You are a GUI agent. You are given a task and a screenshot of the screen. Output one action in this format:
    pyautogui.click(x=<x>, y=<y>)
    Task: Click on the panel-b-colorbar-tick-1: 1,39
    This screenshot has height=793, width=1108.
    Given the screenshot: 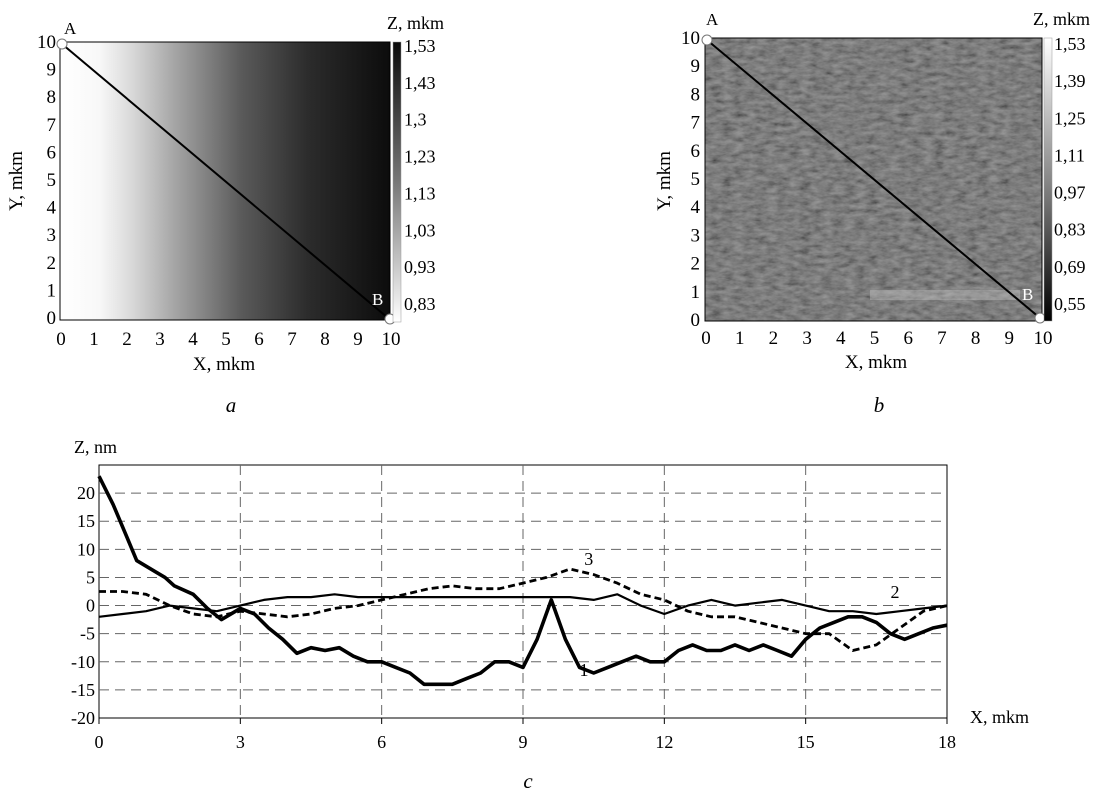 What is the action you would take?
    pyautogui.click(x=1070, y=81)
    